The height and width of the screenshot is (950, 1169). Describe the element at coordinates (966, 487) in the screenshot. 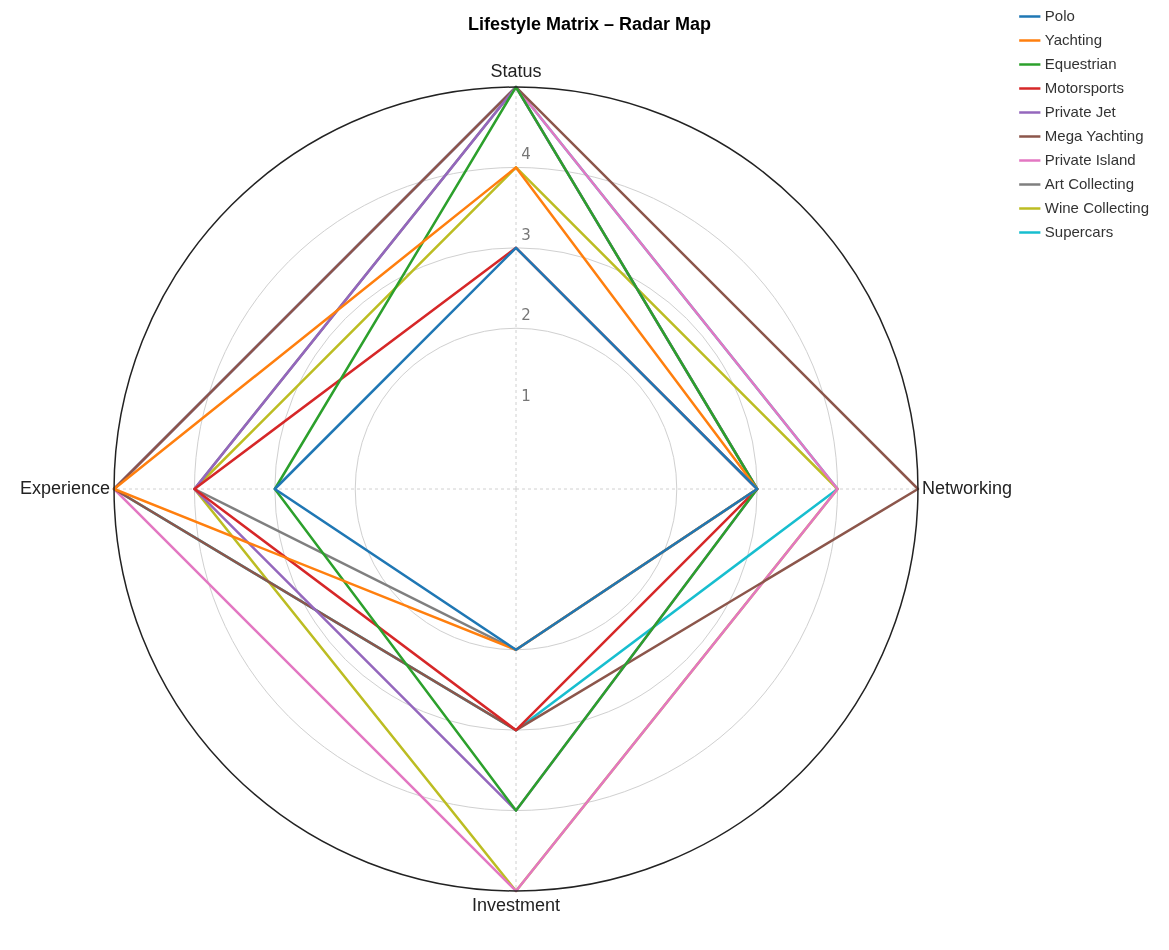

I see `spoke-label: Networking` at that location.